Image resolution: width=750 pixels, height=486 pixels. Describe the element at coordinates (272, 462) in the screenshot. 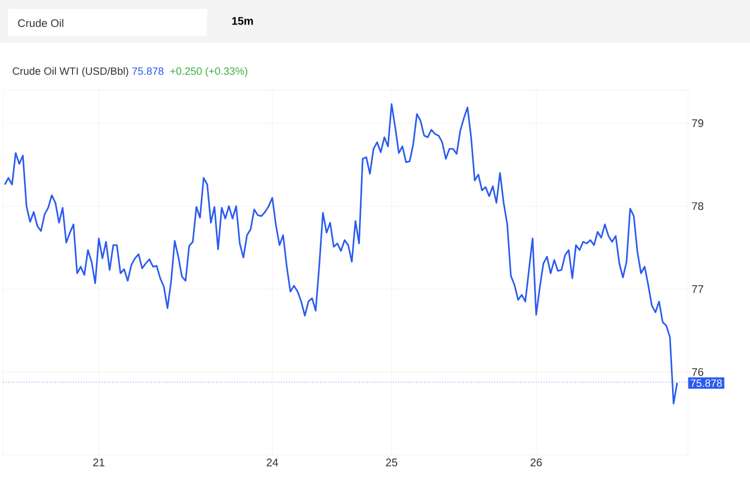

I see `x-tick-label: 24` at that location.